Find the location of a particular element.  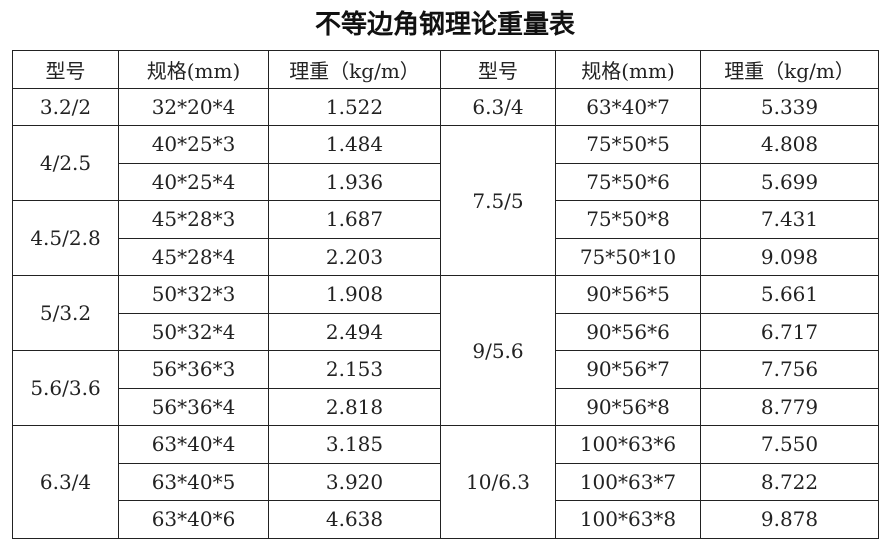

weight-cell: 3.920 is located at coordinates (354, 481).